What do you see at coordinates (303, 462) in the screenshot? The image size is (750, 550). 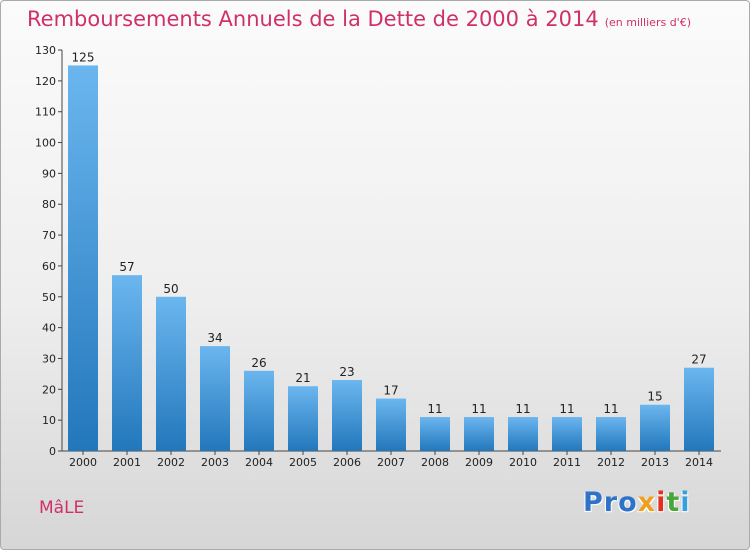 I see `x-tick-label: 2005` at bounding box center [303, 462].